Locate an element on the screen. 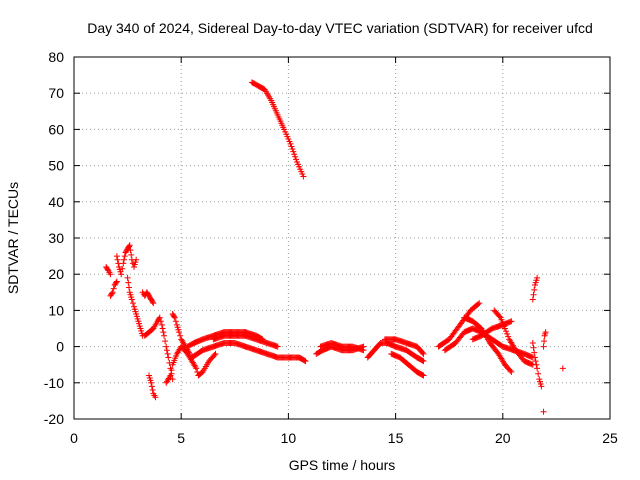  y-tick-label: 20 is located at coordinates (56, 274).